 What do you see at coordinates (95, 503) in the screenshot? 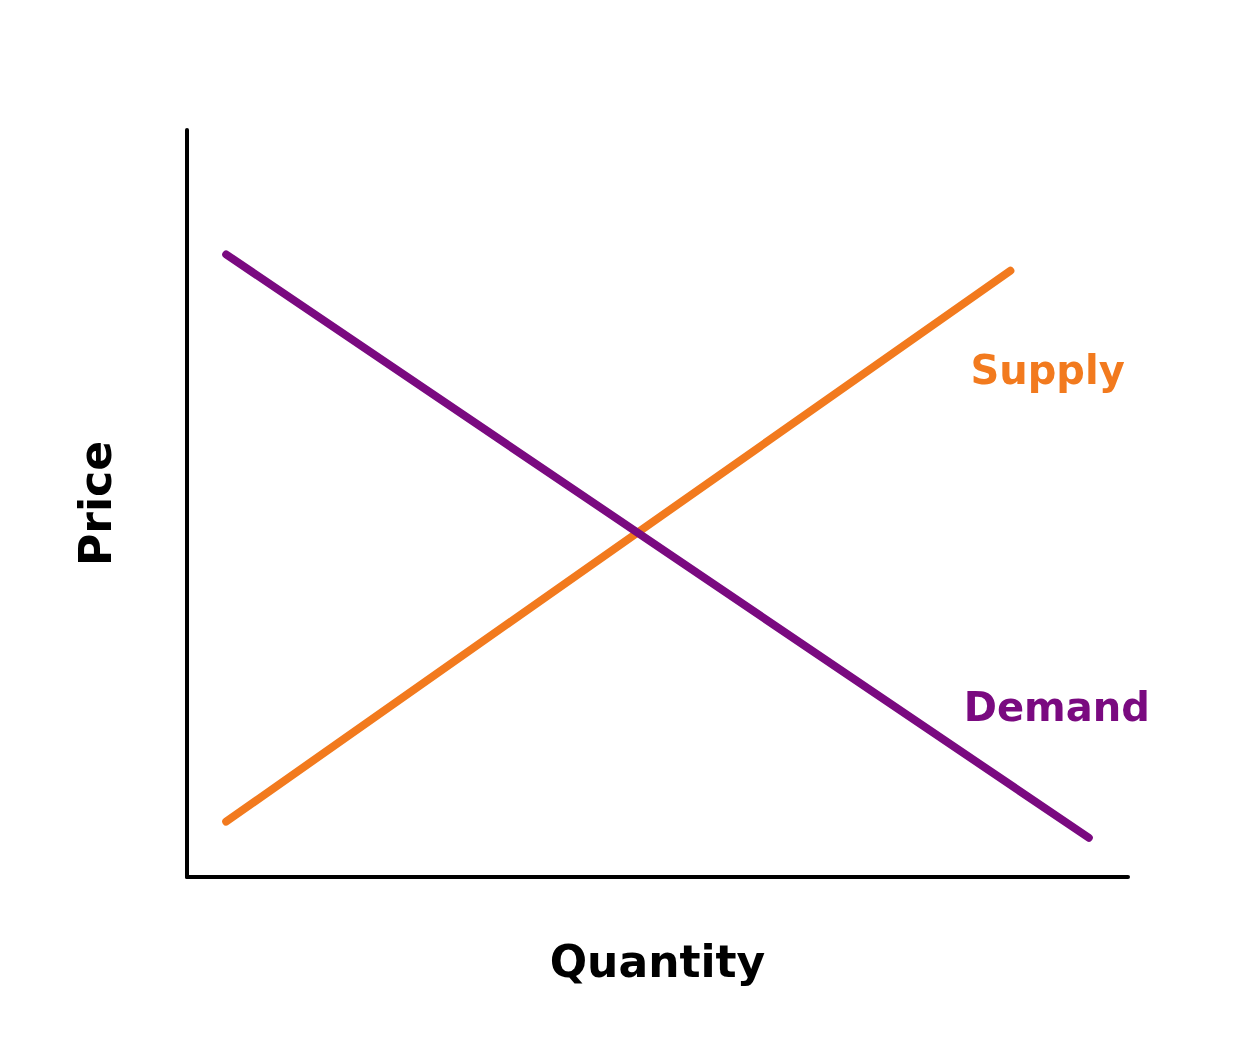
I see `y-axis-title: Price` at bounding box center [95, 503].